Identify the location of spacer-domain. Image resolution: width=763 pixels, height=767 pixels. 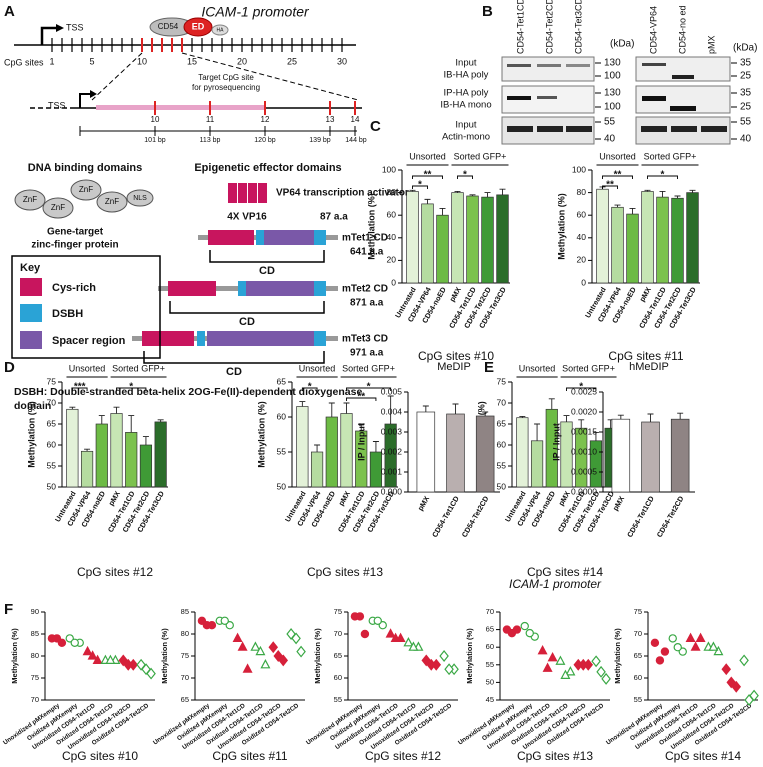
(280, 288).